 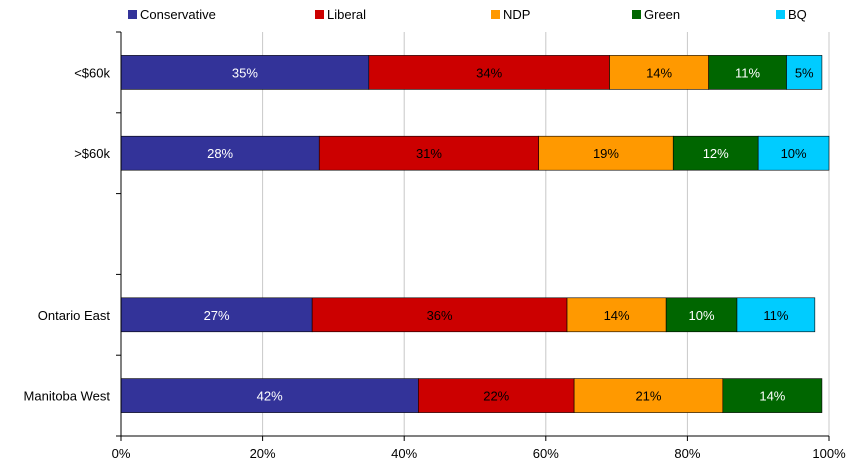 I want to click on data-label: 22%, so click(x=496, y=396).